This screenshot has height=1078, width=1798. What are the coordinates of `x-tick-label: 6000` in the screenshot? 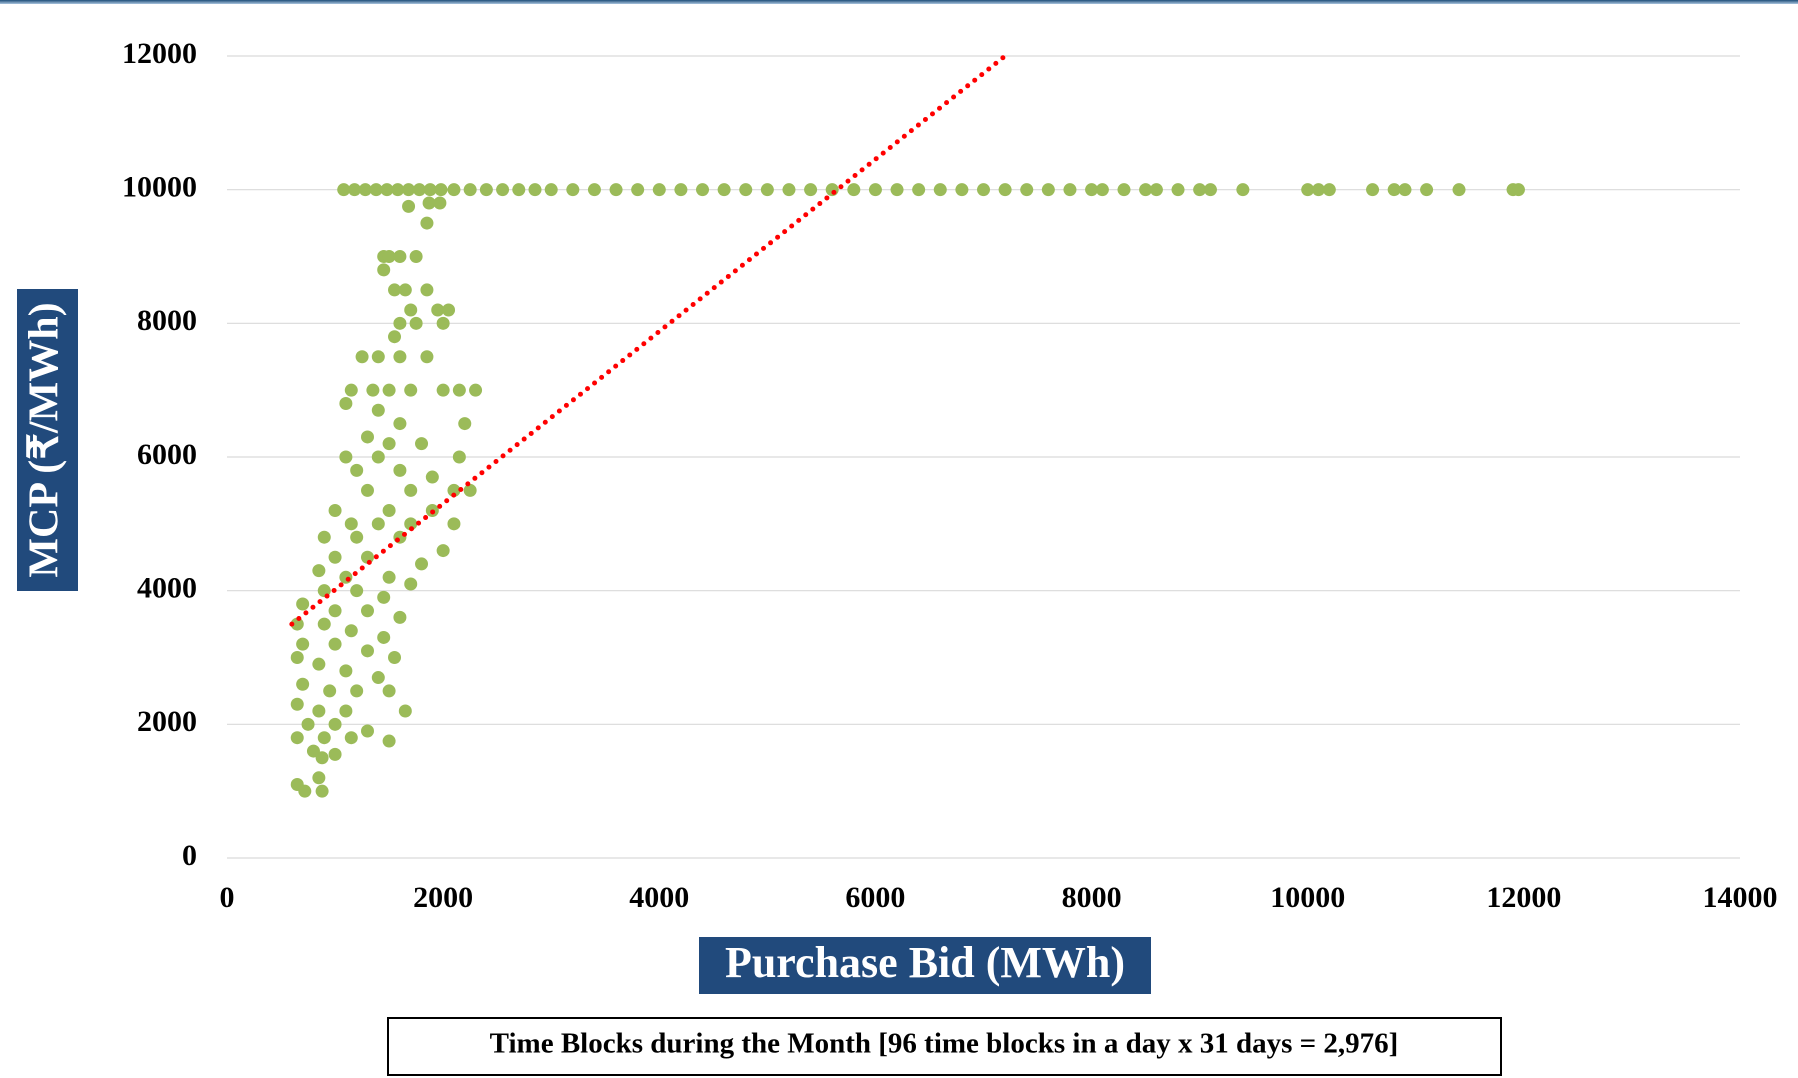 It's located at (875, 897).